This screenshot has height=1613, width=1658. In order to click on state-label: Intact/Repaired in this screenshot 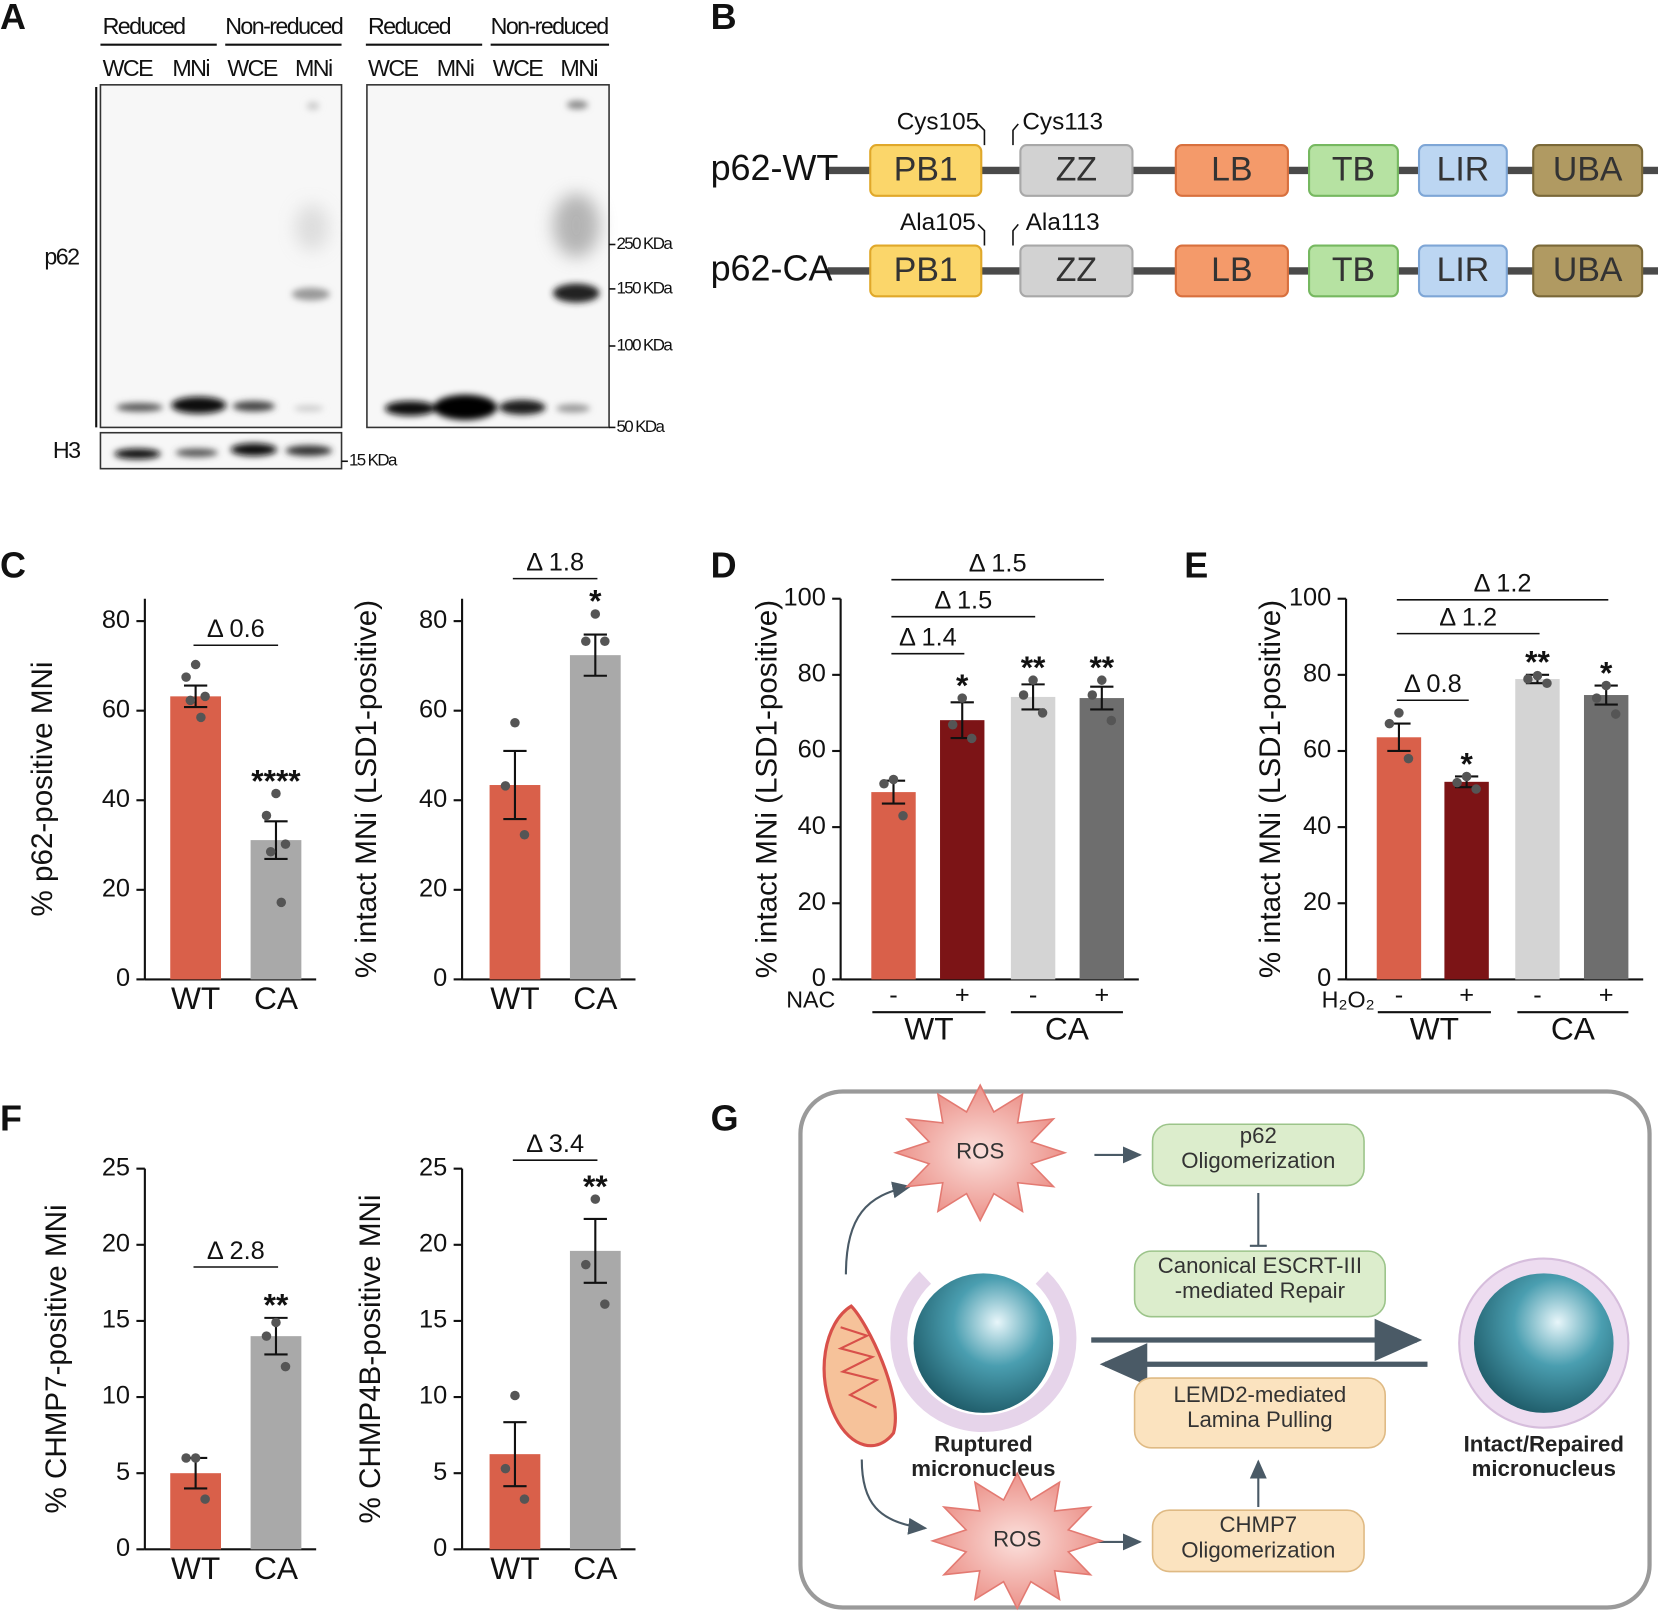, I will do `click(1544, 1444)`.